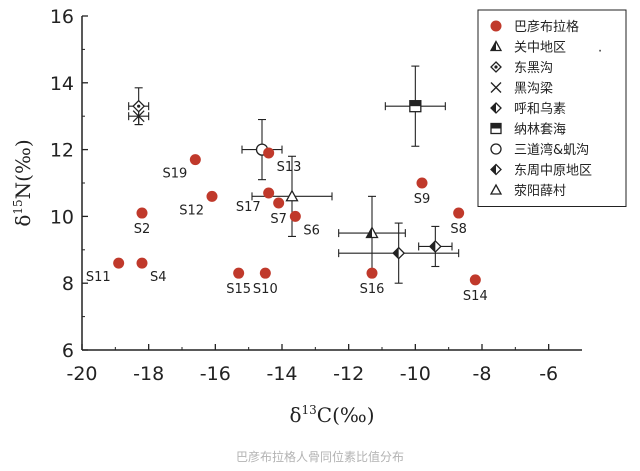 This screenshot has height=471, width=640. Describe the element at coordinates (553, 171) in the screenshot. I see `legend-label: 东周中原地区` at that location.